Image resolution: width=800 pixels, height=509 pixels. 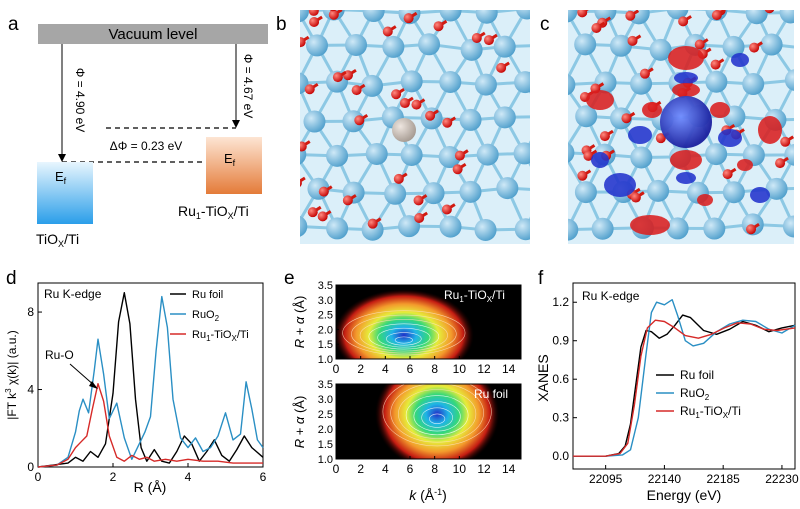 What do you see at coordinates (723, 479) in the screenshot?
I see `f-xtick-label-2: 22185` at bounding box center [723, 479].